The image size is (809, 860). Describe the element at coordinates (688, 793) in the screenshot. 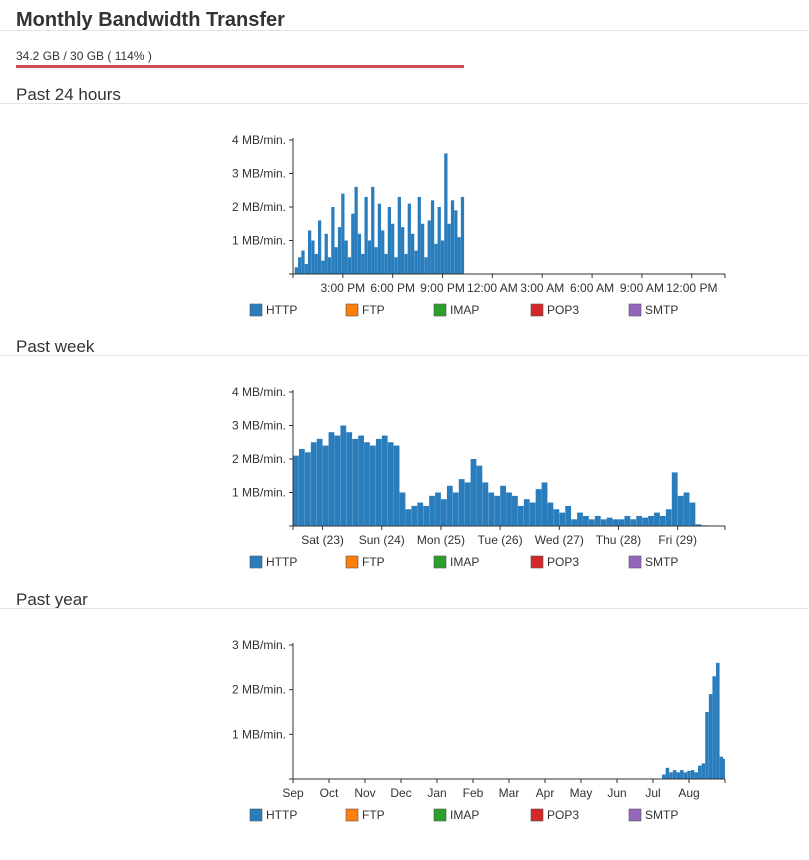

I see `x-tick-label-11: Aug` at that location.